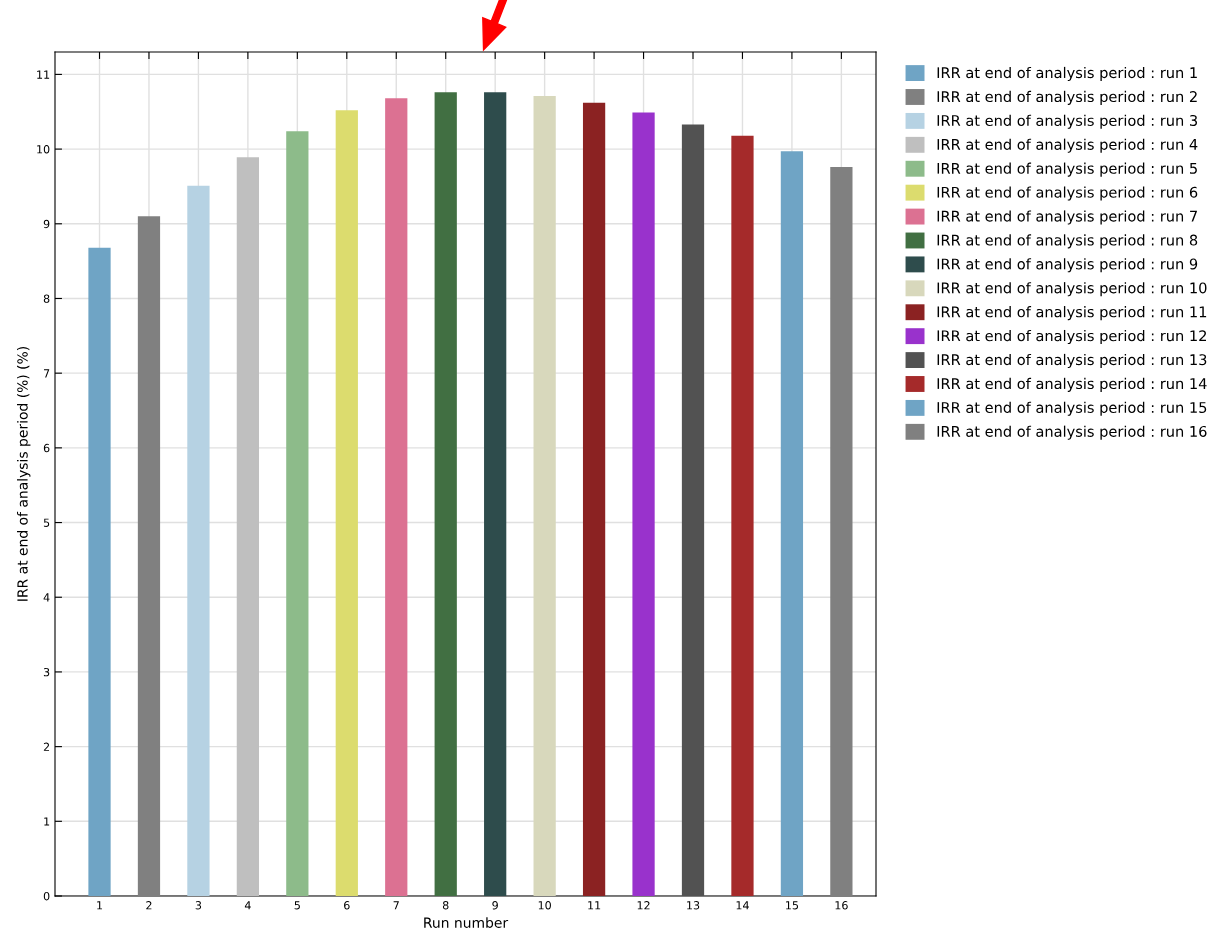 This screenshot has height=946, width=1208. Describe the element at coordinates (297, 905) in the screenshot. I see `x-tick-label: 5` at that location.